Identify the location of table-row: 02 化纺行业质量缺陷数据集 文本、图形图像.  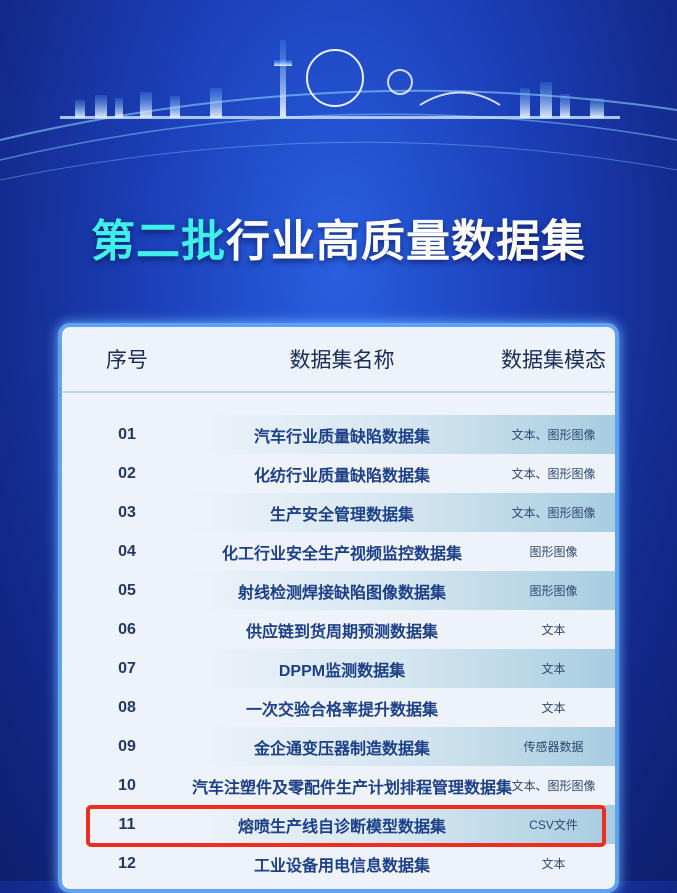
(338, 473).